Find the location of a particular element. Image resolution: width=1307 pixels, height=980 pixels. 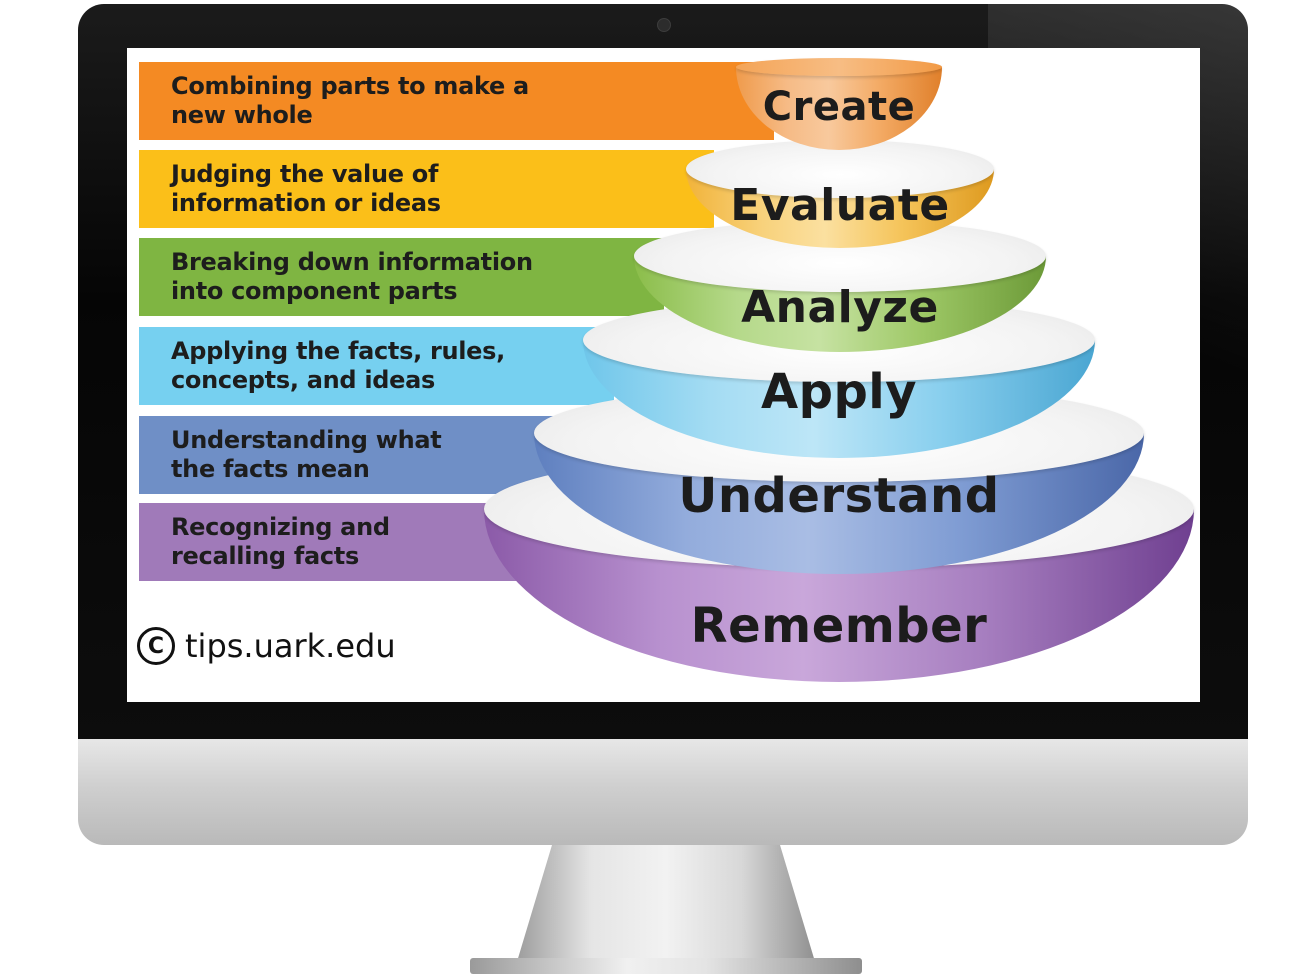

copyright-icon: C is located at coordinates (156, 646).